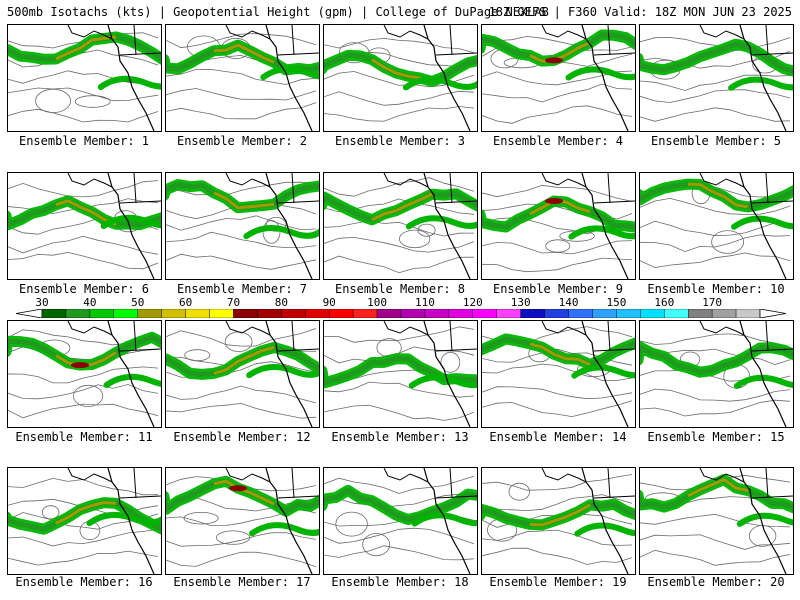 This screenshot has height=600, width=800. What do you see at coordinates (242, 437) in the screenshot?
I see `member-caption: Ensemble Member: 12` at bounding box center [242, 437].